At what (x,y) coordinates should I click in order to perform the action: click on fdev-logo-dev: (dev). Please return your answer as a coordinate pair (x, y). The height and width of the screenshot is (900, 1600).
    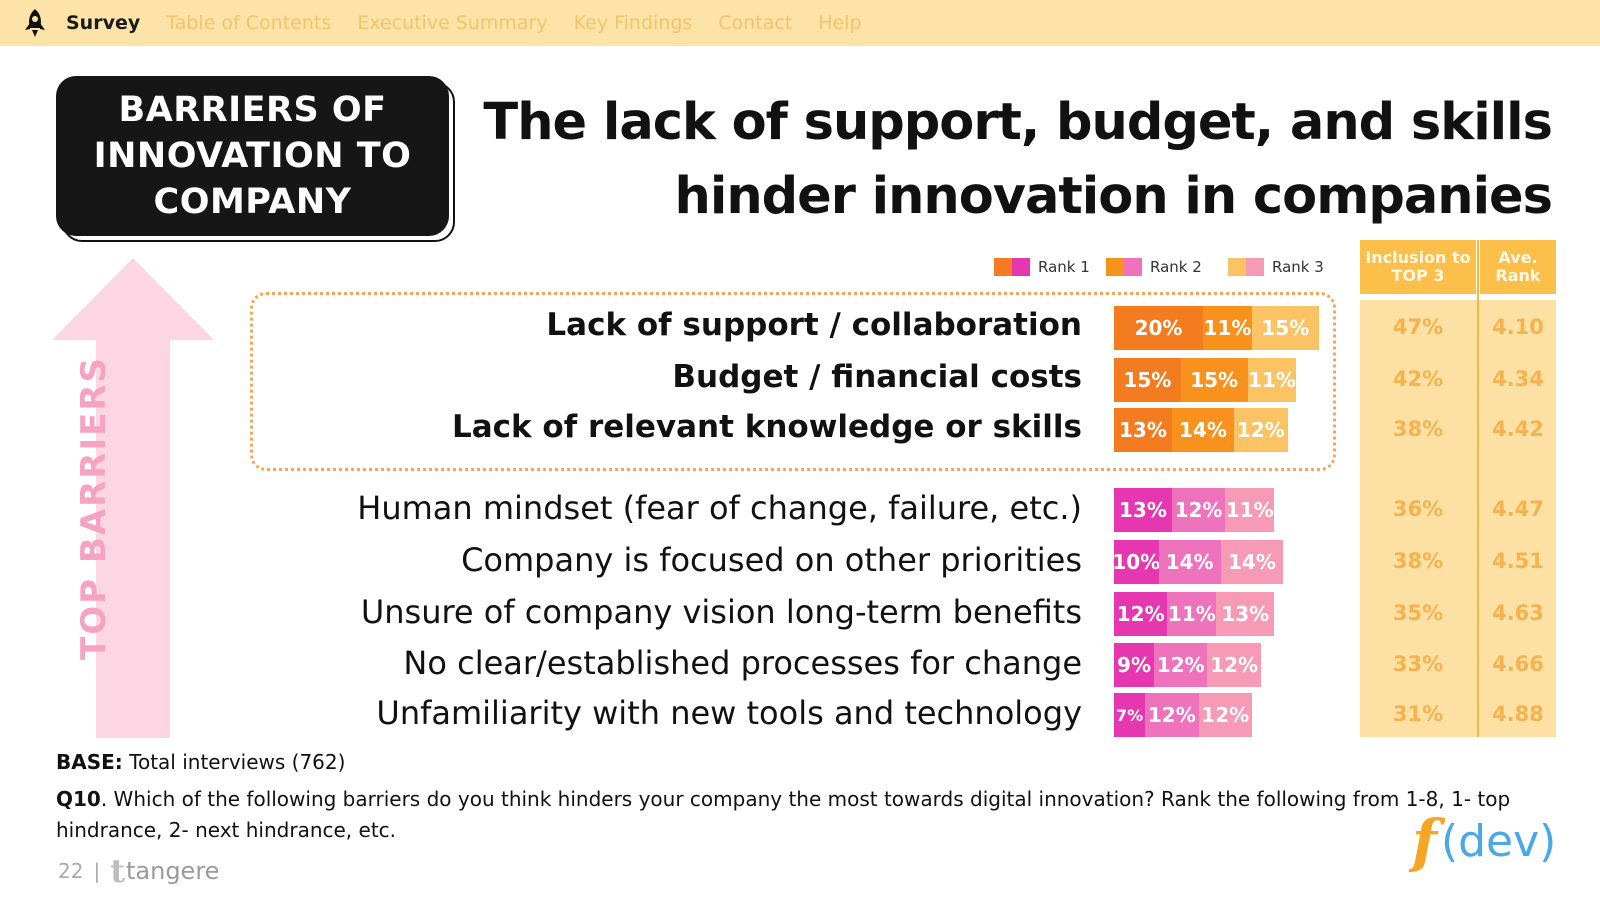
    Looking at the image, I should click on (1498, 841).